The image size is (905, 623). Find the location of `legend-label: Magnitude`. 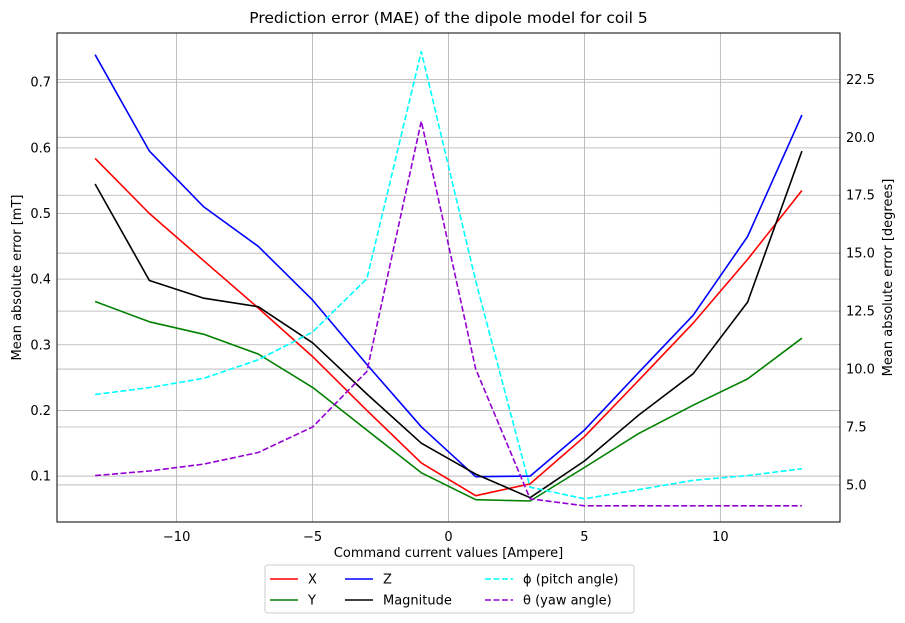

legend-label: Magnitude is located at coordinates (417, 601).